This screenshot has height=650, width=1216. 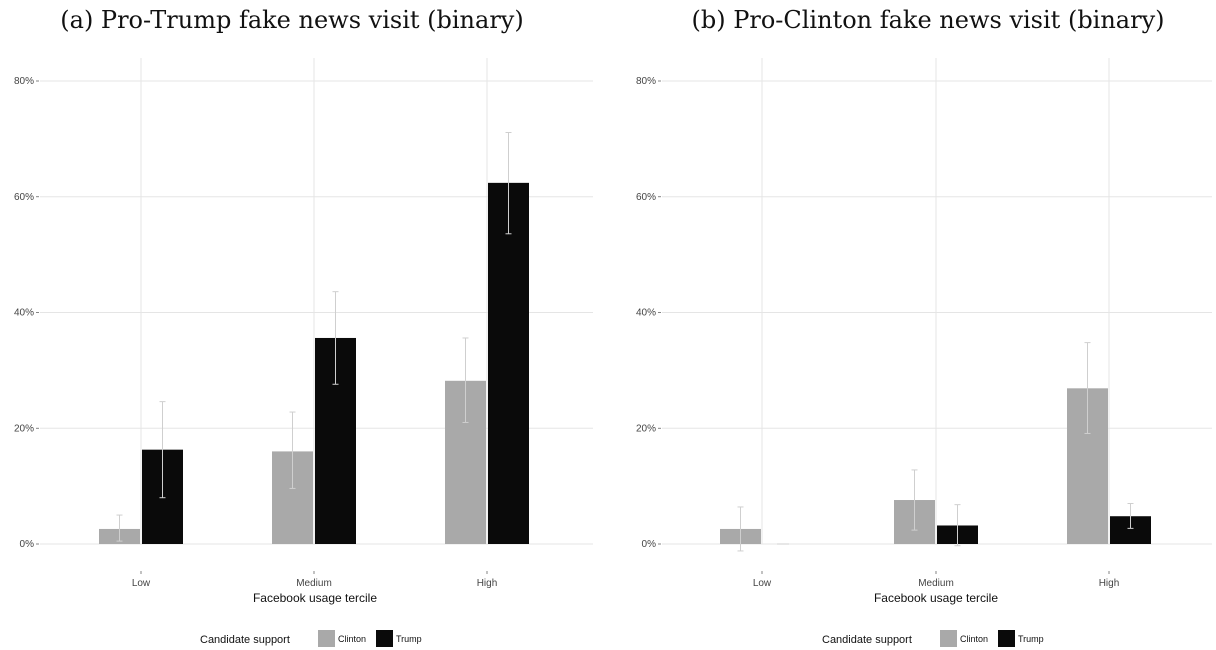 What do you see at coordinates (24, 313) in the screenshot?
I see `panel-a-ytick-label: 40%` at bounding box center [24, 313].